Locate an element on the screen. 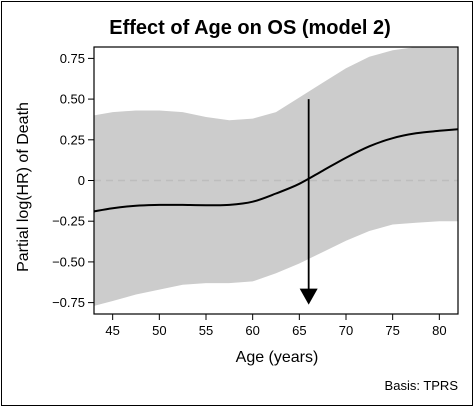  y-tick-label: −0.75 is located at coordinates (68, 302).